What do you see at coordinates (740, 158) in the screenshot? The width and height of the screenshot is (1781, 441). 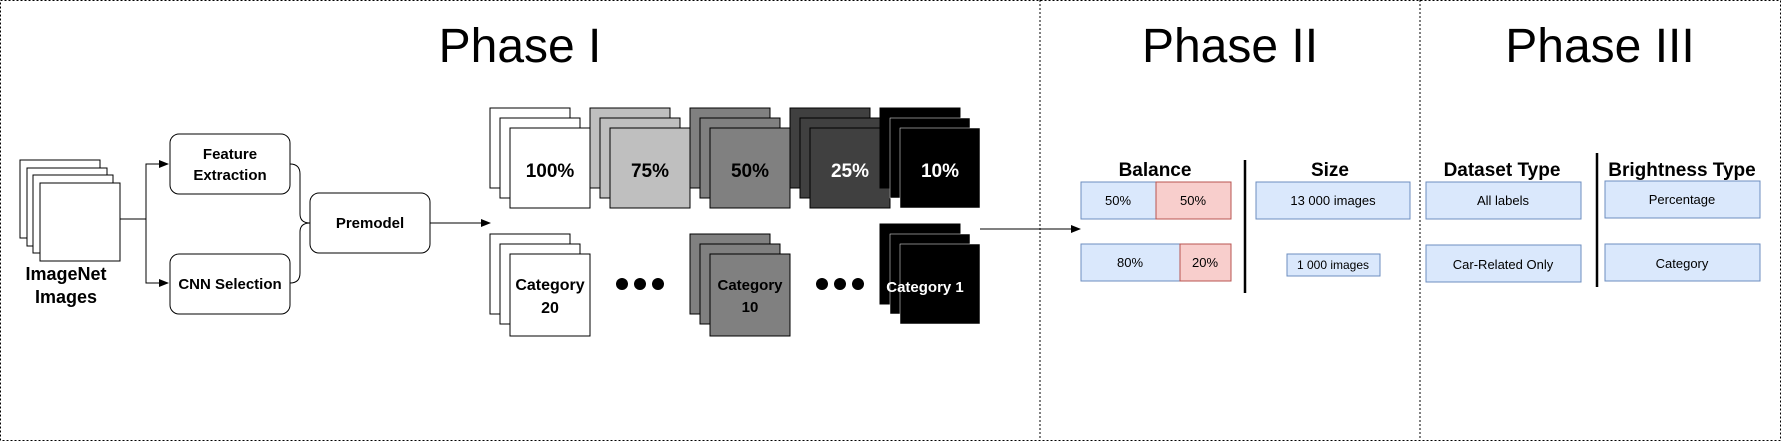 I see `stack-50-percent: 50%` at bounding box center [740, 158].